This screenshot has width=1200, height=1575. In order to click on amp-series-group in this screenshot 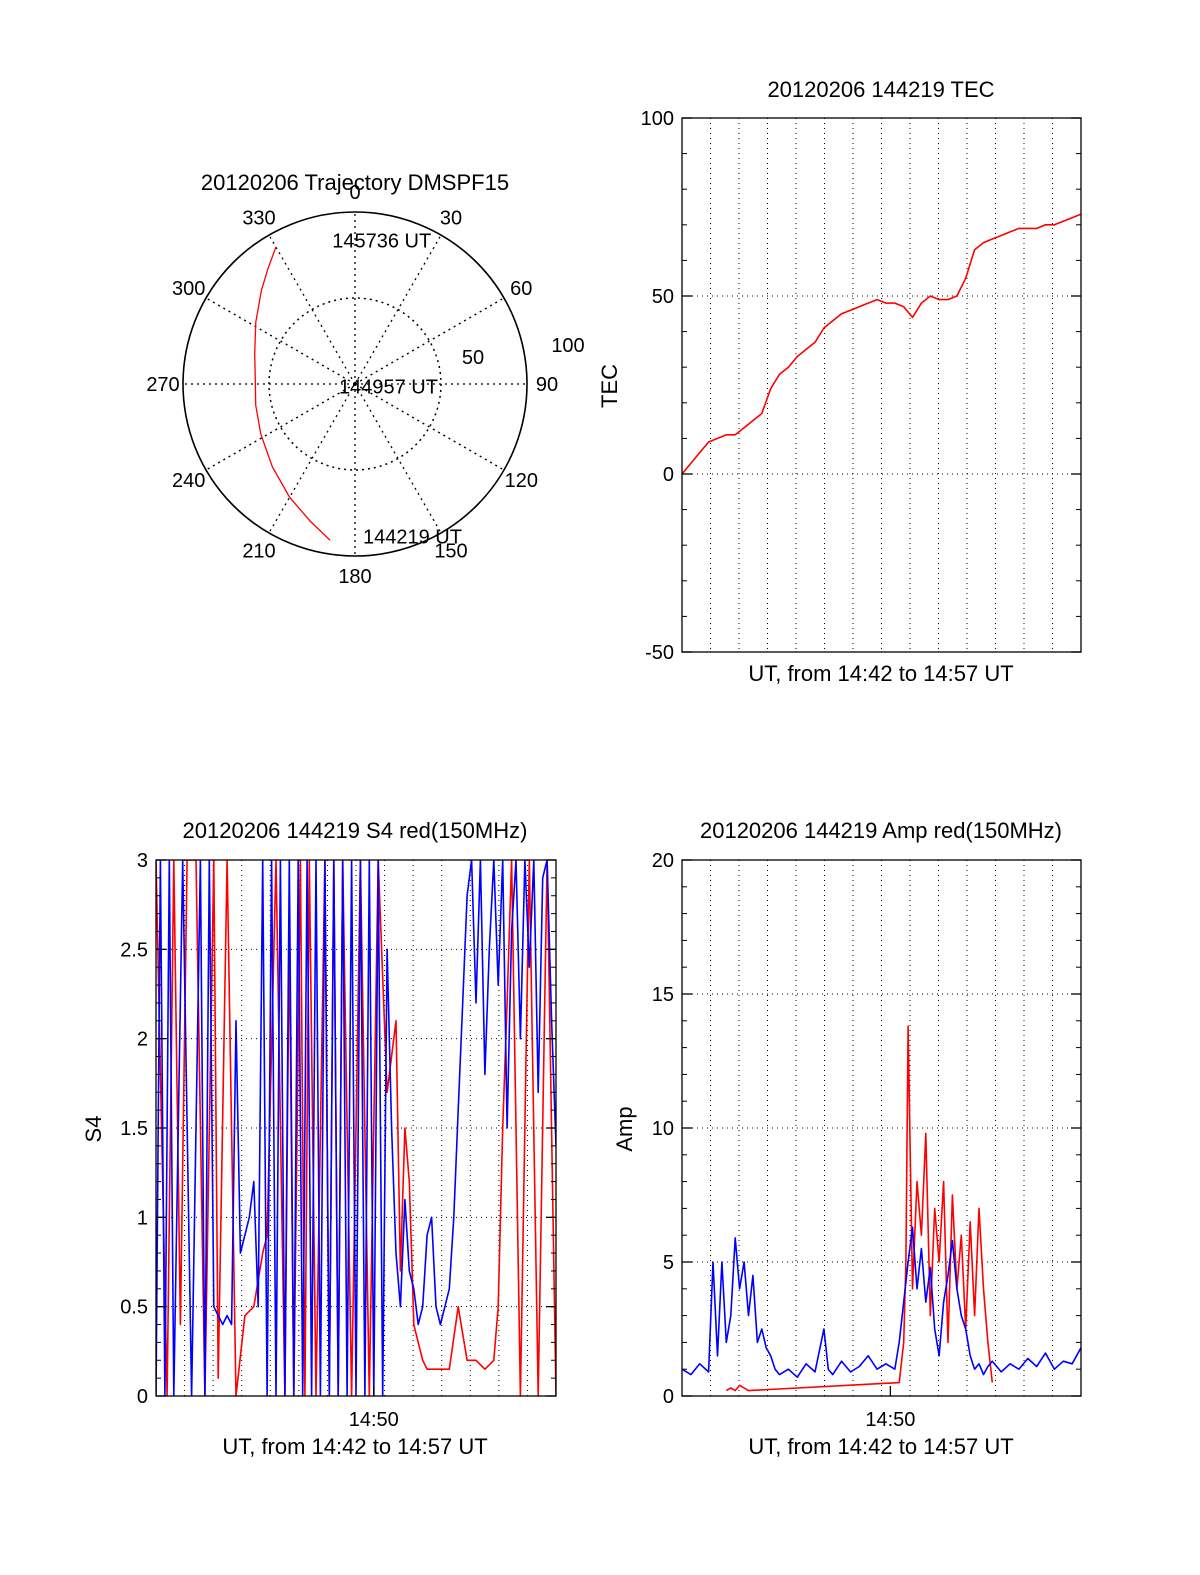, I will do `click(881, 1208)`.